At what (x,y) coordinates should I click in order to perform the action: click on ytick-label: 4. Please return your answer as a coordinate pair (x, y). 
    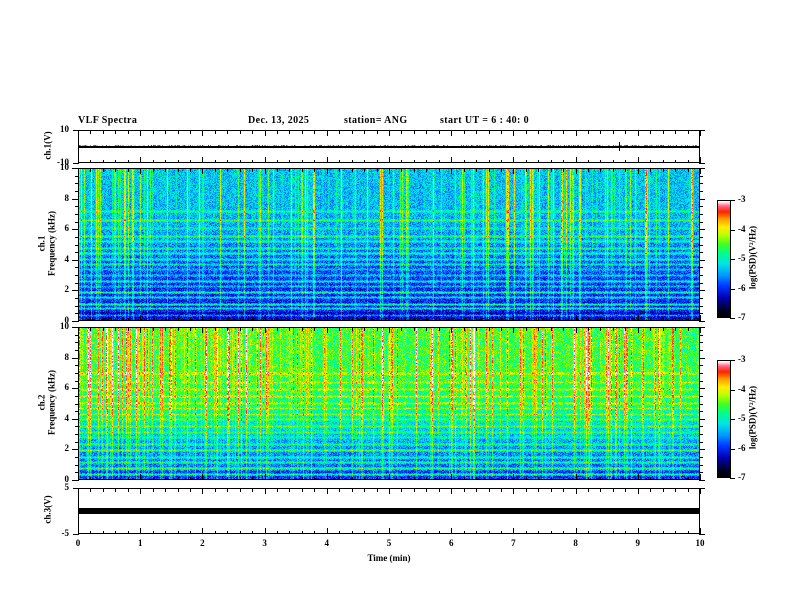
    Looking at the image, I should click on (67, 258).